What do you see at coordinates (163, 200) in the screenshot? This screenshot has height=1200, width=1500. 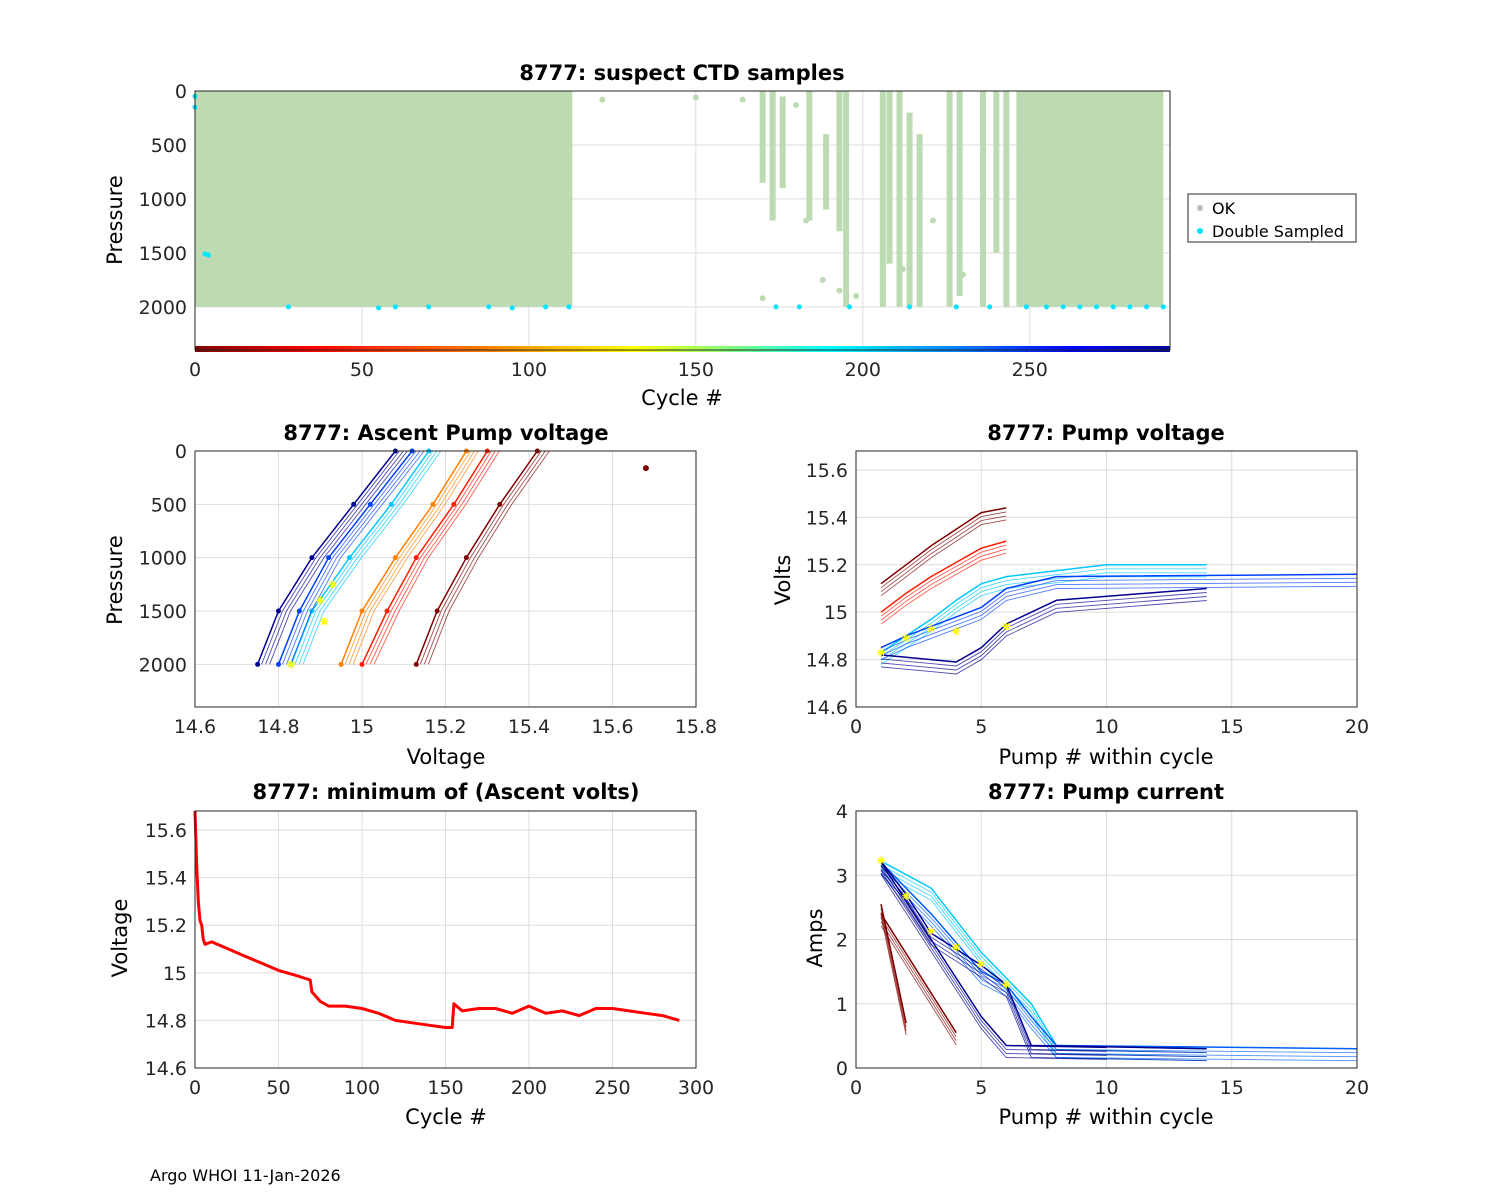 I see `y-tick-label: 1000` at bounding box center [163, 200].